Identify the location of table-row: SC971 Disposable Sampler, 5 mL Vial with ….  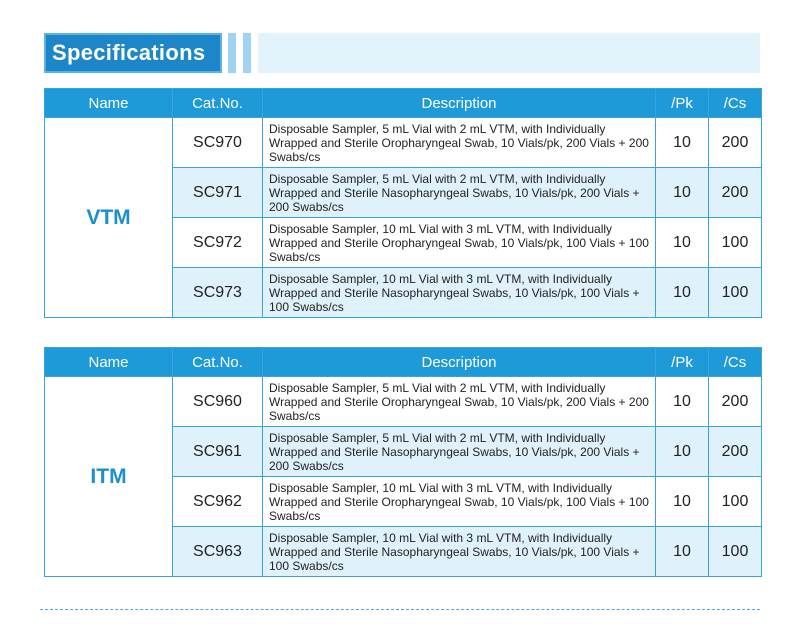
(403, 192).